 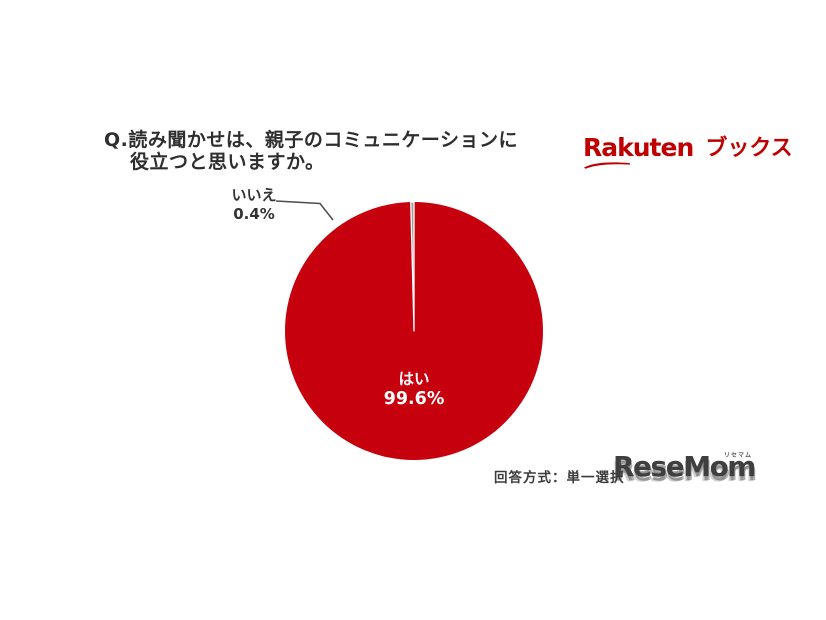 I want to click on resemom-wordmark: ReseMom, so click(x=684, y=466).